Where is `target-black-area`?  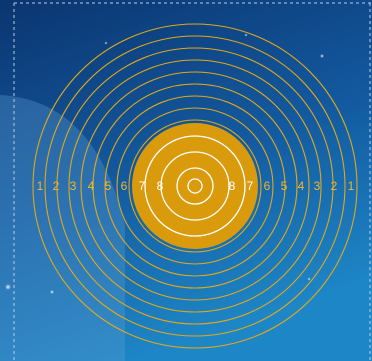
target-black-area is located at coordinates (195, 186).